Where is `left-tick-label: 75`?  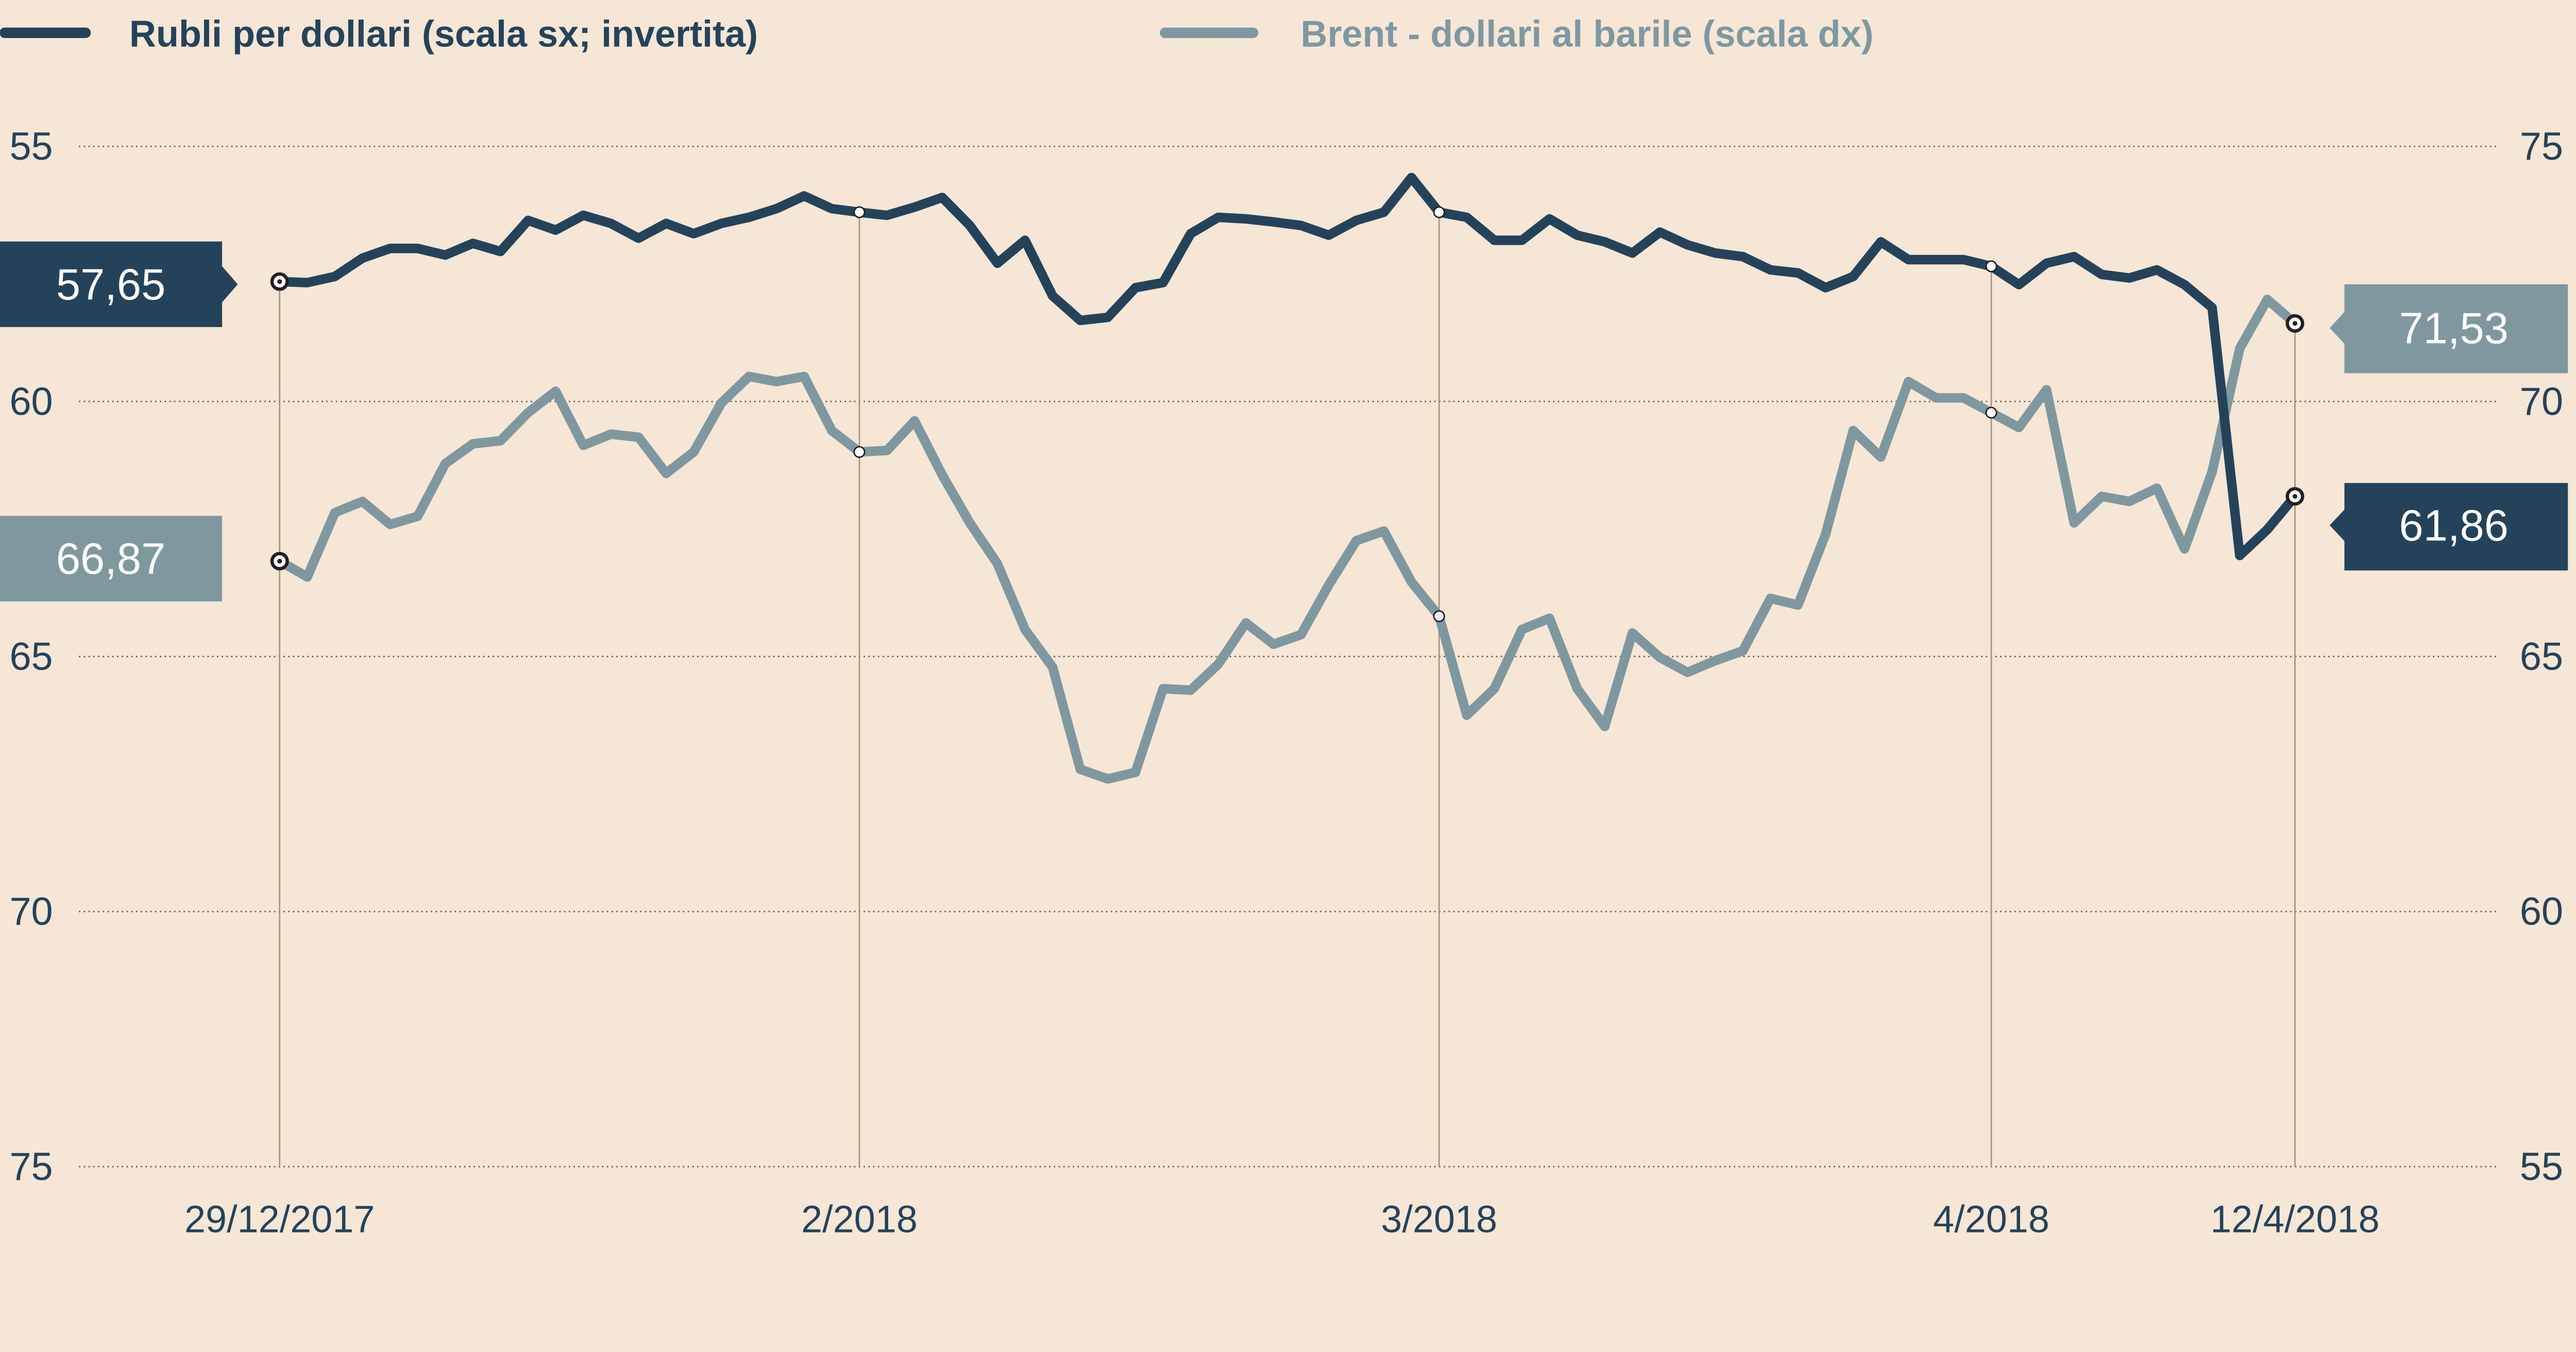 left-tick-label: 75 is located at coordinates (31, 1167).